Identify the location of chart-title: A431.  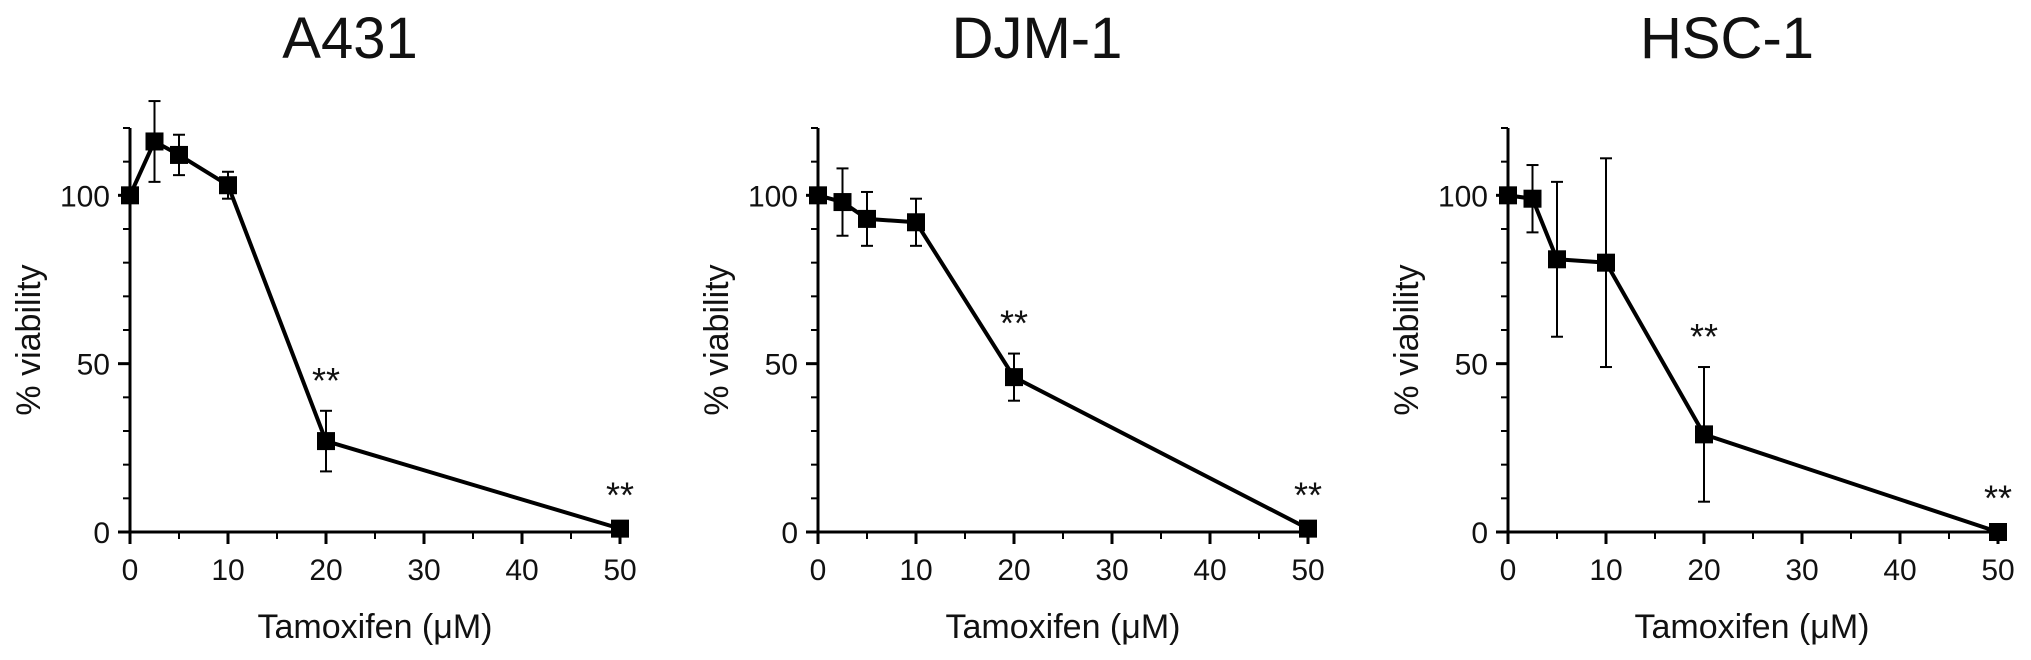
(349, 38).